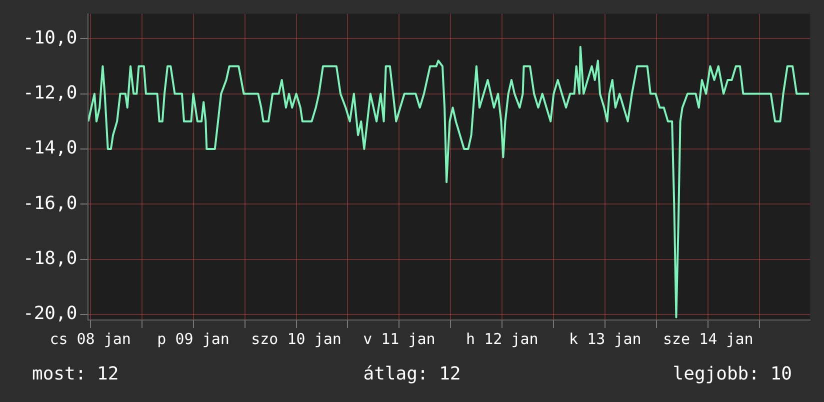  What do you see at coordinates (605, 339) in the screenshot?
I see `x-tick-label: k 13 jan` at bounding box center [605, 339].